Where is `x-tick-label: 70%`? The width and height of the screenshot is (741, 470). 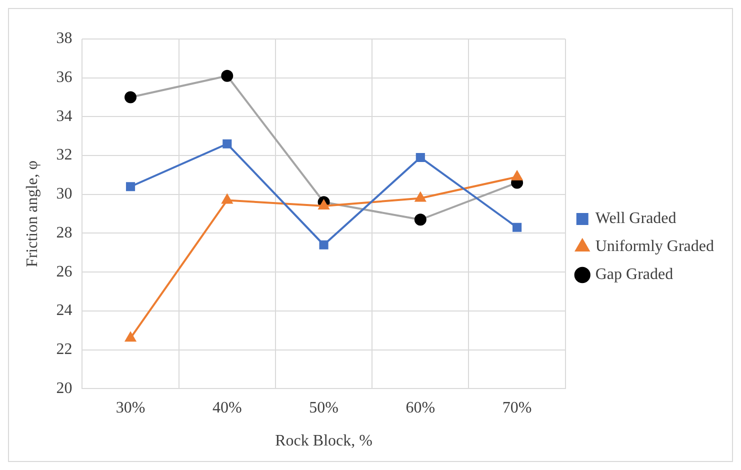 x-tick-label: 70% is located at coordinates (517, 407).